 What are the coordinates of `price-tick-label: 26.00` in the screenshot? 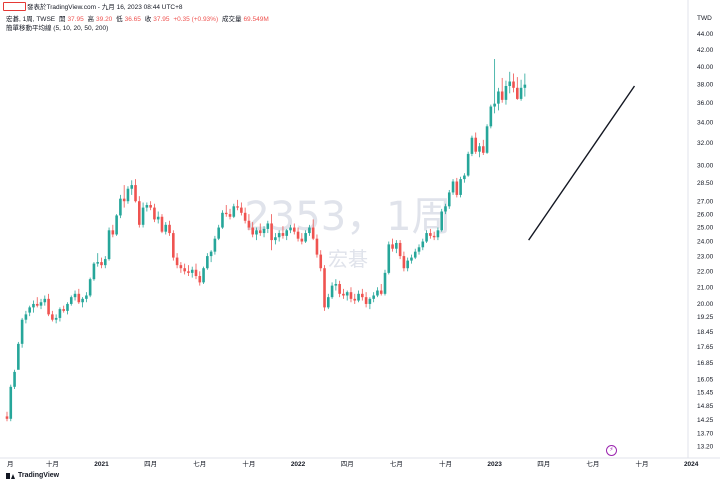 It's located at (705, 214).